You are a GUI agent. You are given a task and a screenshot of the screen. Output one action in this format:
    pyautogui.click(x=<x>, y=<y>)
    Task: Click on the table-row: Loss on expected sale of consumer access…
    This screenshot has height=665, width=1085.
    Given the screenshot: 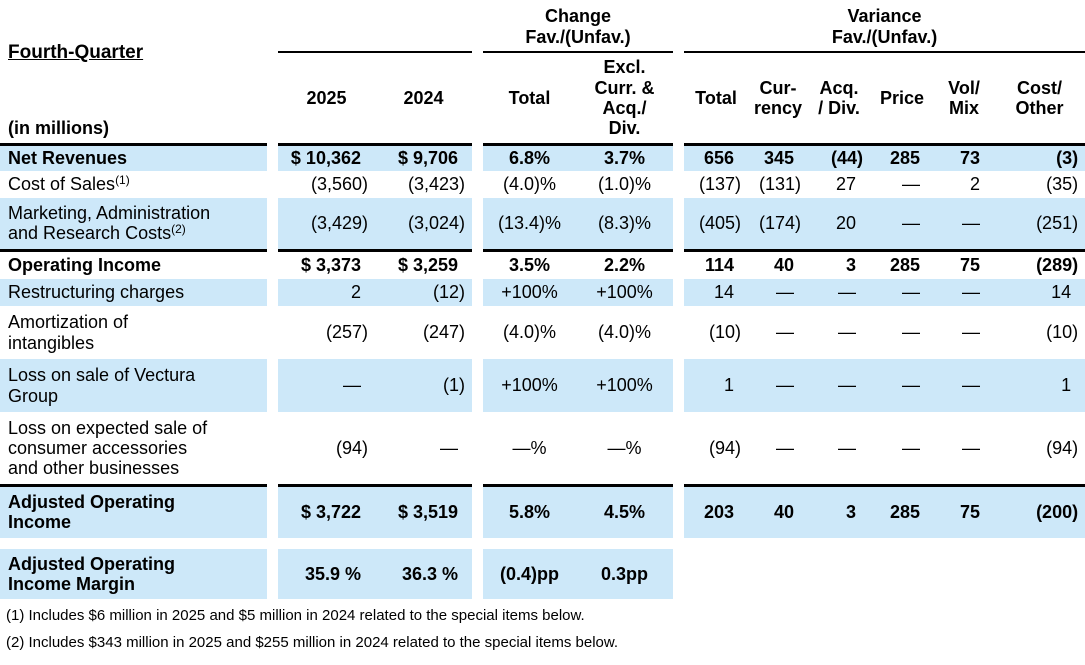 What is the action you would take?
    pyautogui.click(x=542, y=448)
    